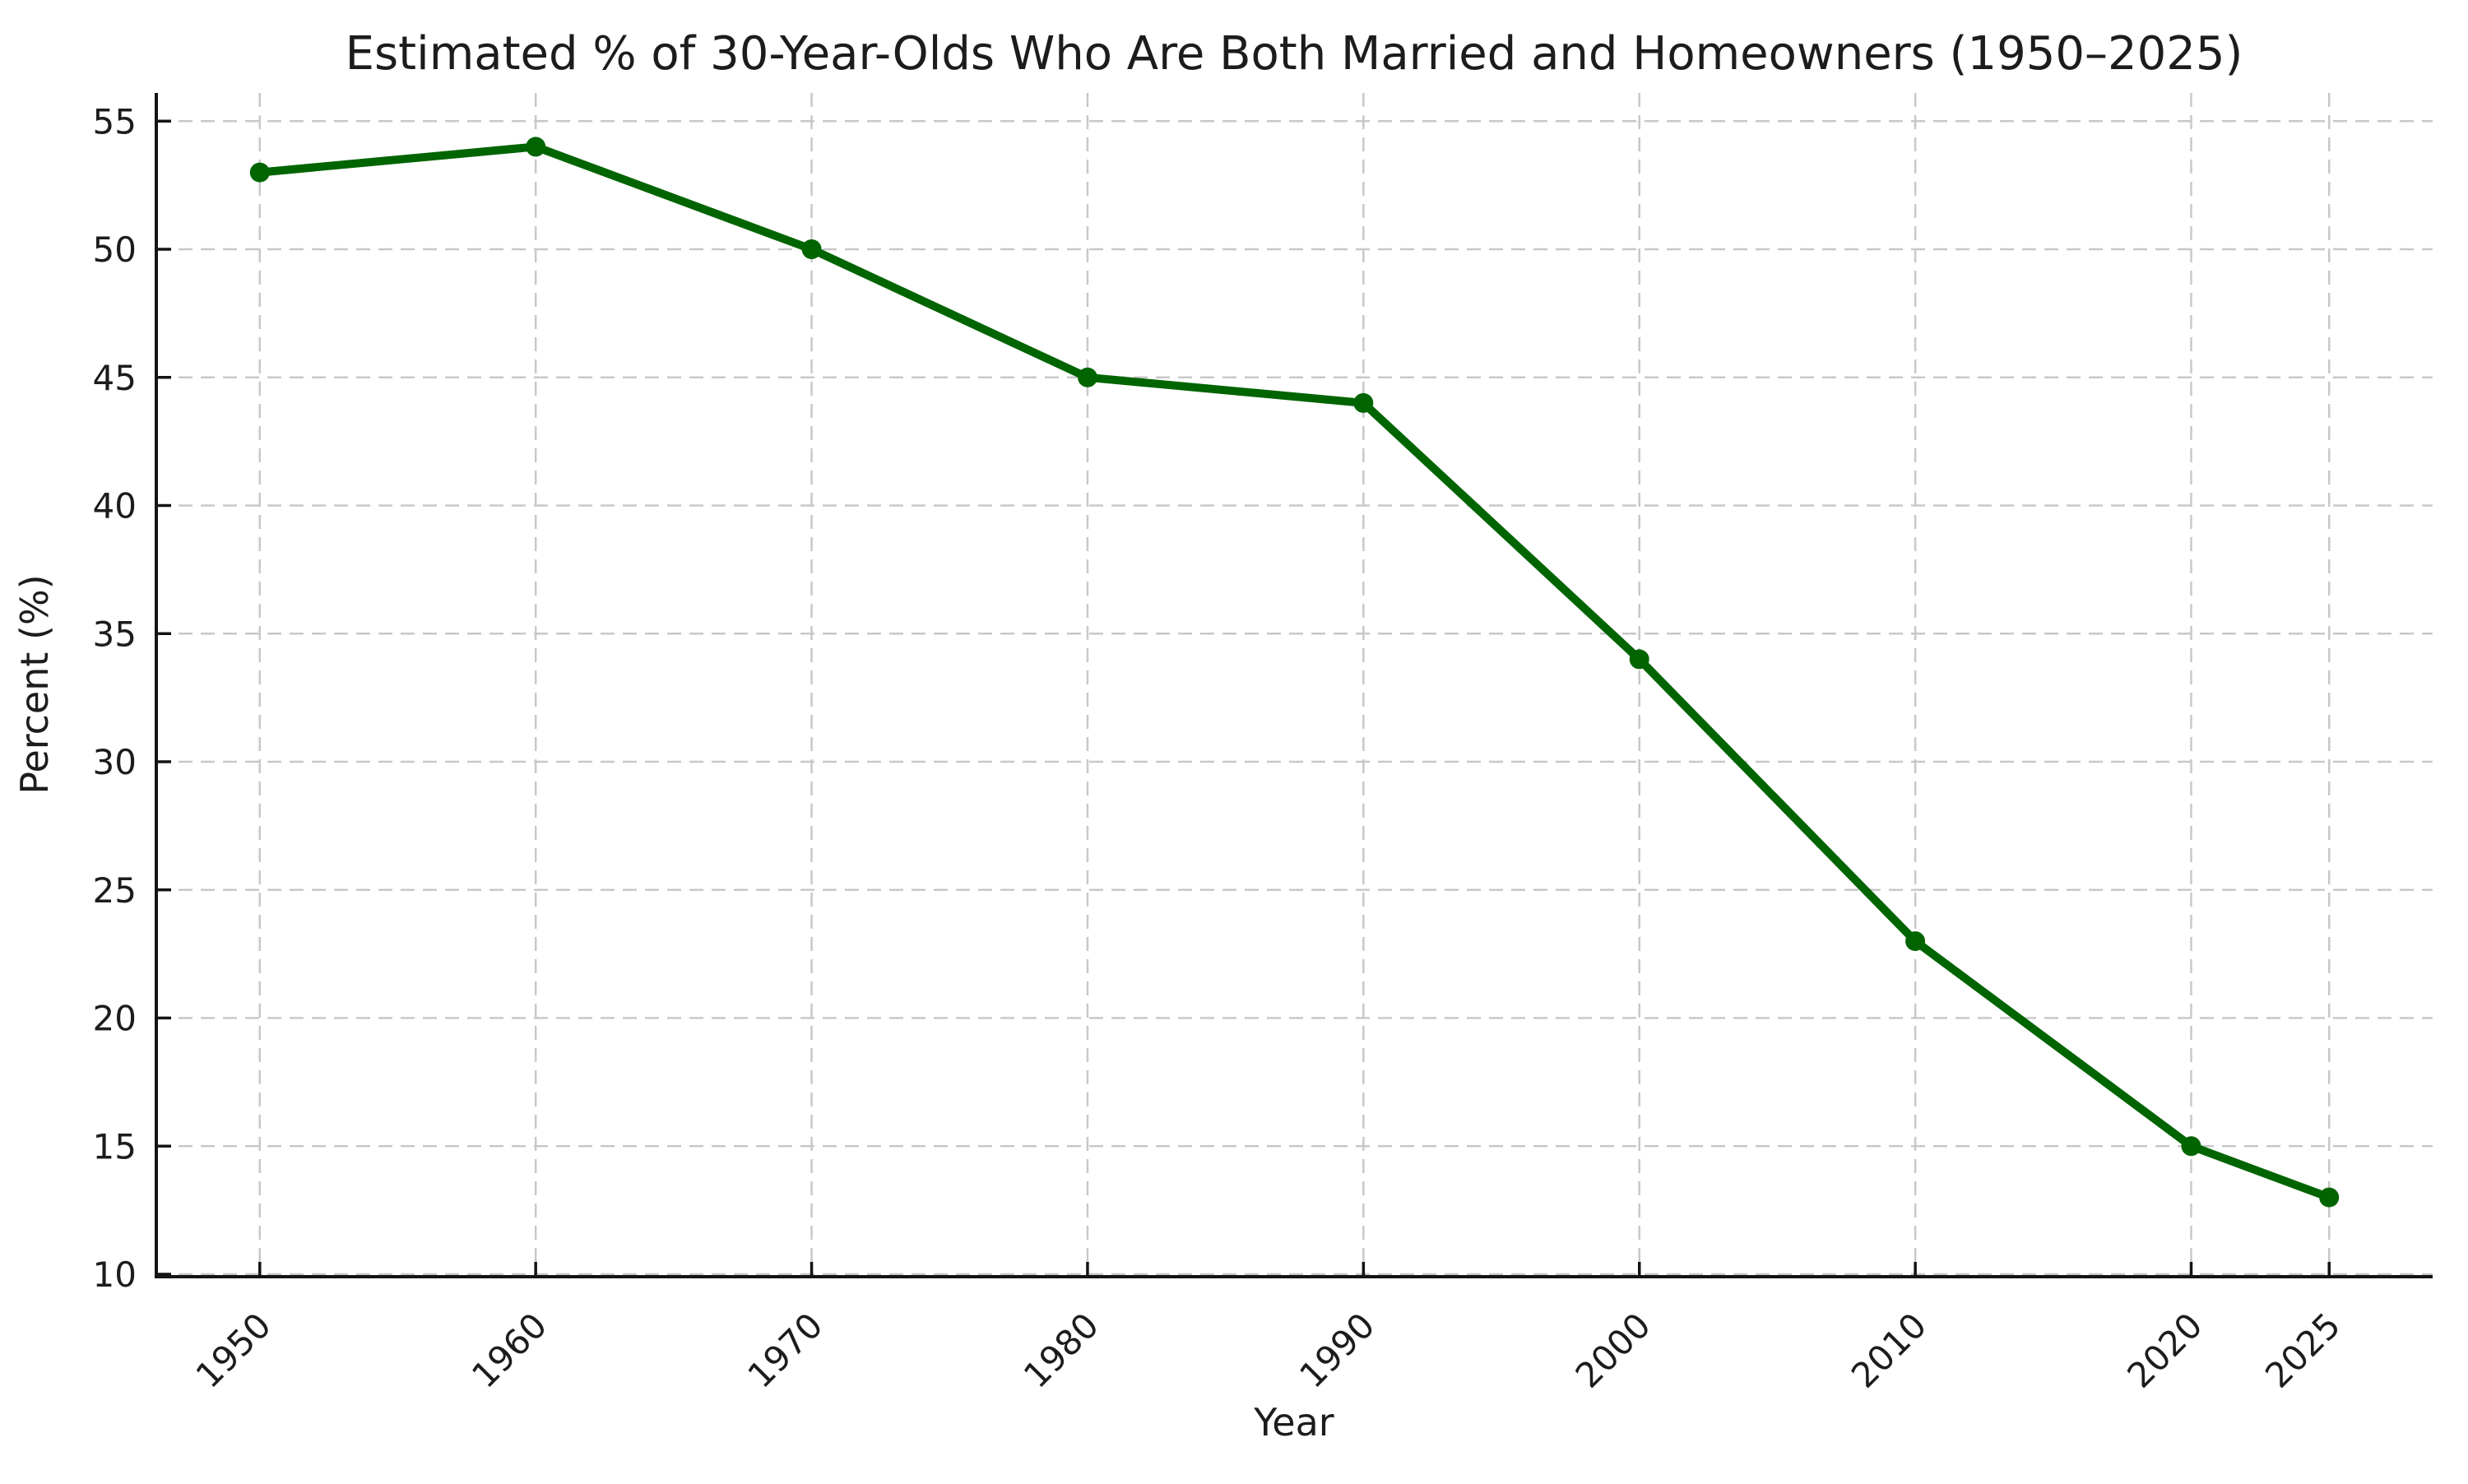  What do you see at coordinates (115, 506) in the screenshot?
I see `y-tick-label: 40` at bounding box center [115, 506].